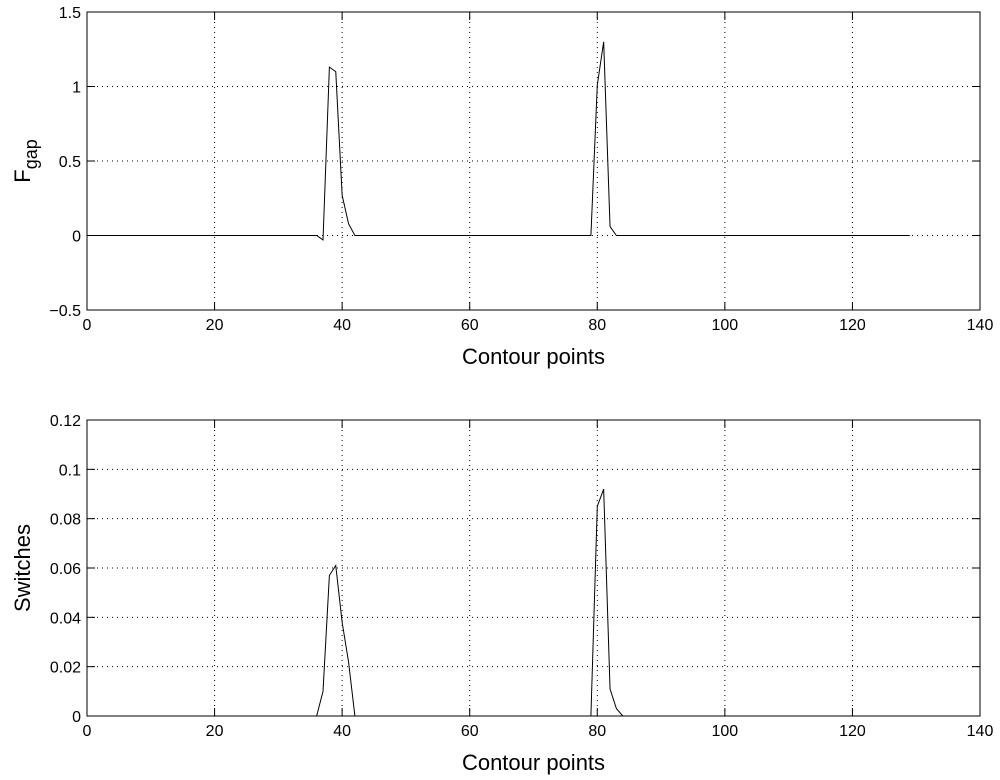  I want to click on y-axis-label: Fgap, so click(25, 161).